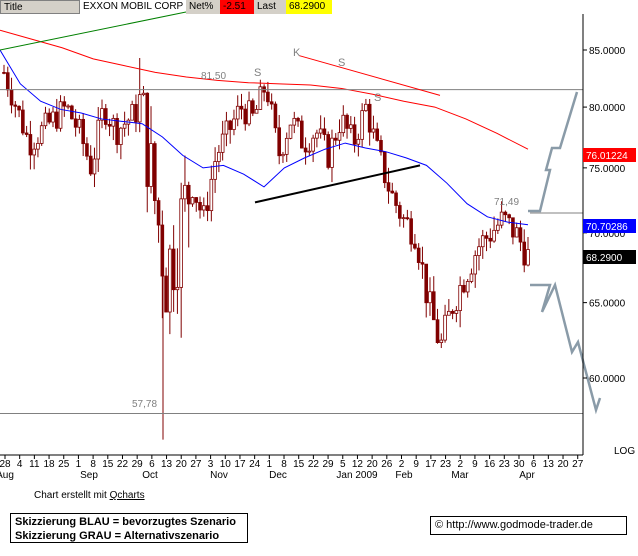 Image resolution: width=638 pixels, height=556 pixels. What do you see at coordinates (133, 7) in the screenshot?
I see `instrument-name: EXXON MOBIL CORP` at bounding box center [133, 7].